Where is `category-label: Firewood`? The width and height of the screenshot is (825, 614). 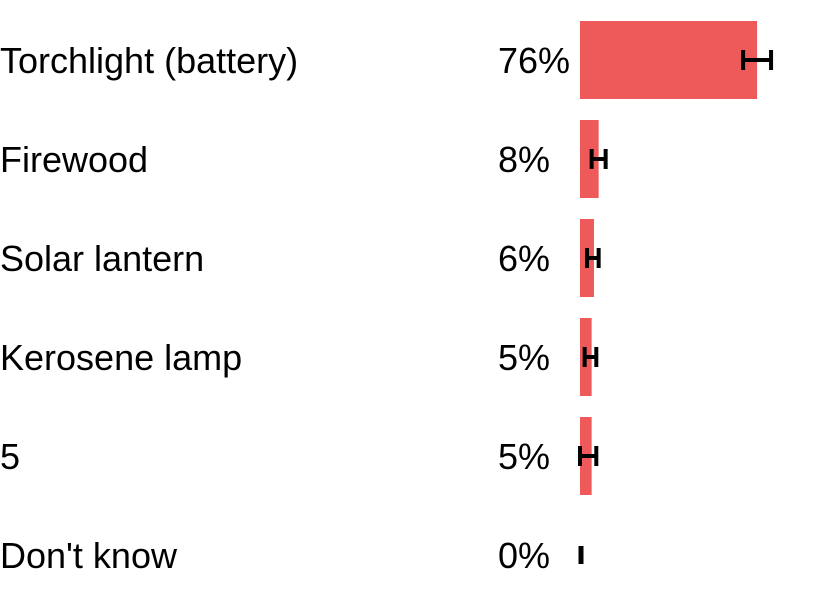
category-label: Firewood is located at coordinates (74, 159).